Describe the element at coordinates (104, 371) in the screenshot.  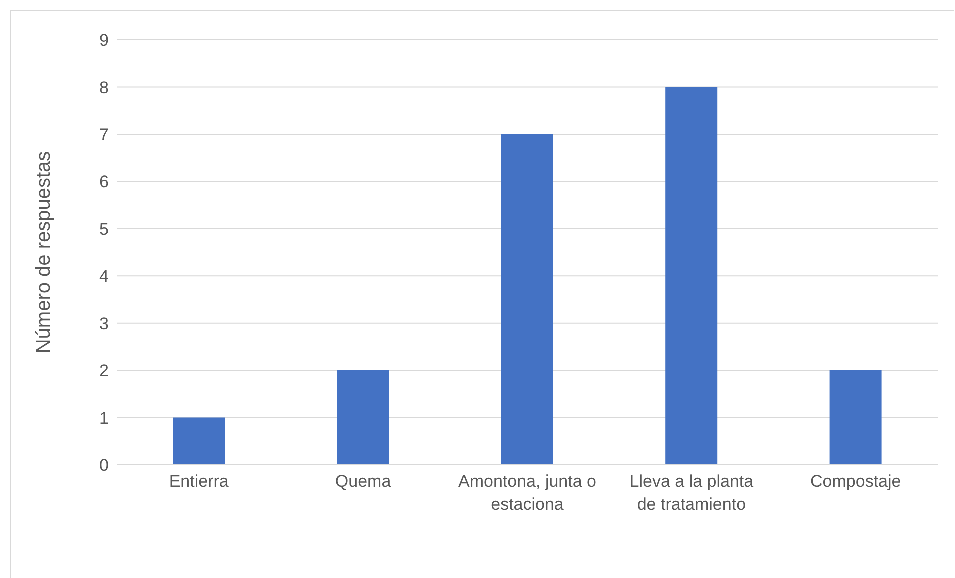
I see `y-tick-label: 2` at that location.